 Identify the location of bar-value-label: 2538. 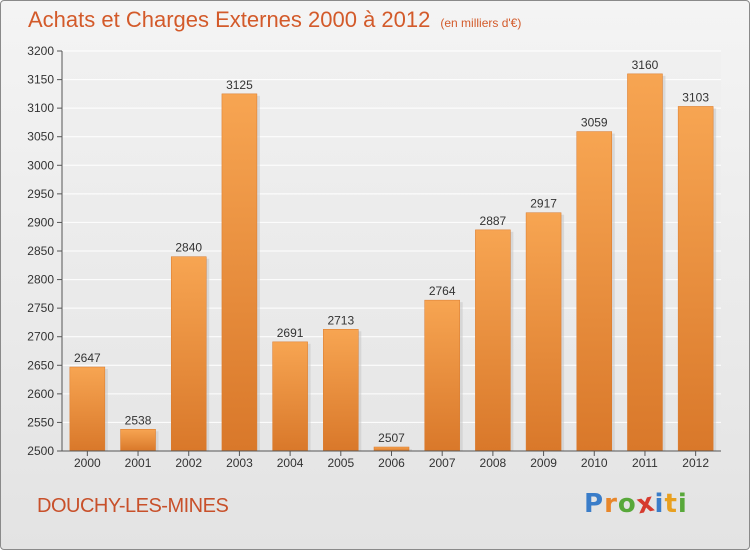
(138, 420).